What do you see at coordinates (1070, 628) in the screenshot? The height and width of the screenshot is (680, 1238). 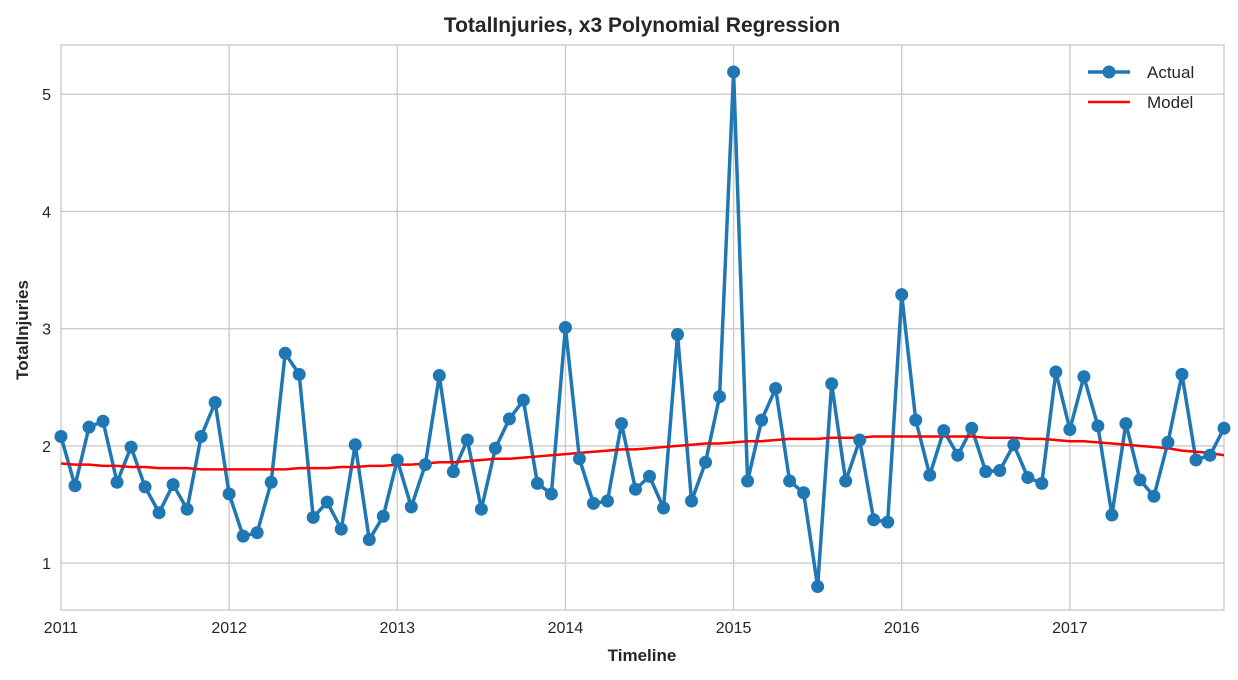 I see `x-tick-label: 2017` at bounding box center [1070, 628].